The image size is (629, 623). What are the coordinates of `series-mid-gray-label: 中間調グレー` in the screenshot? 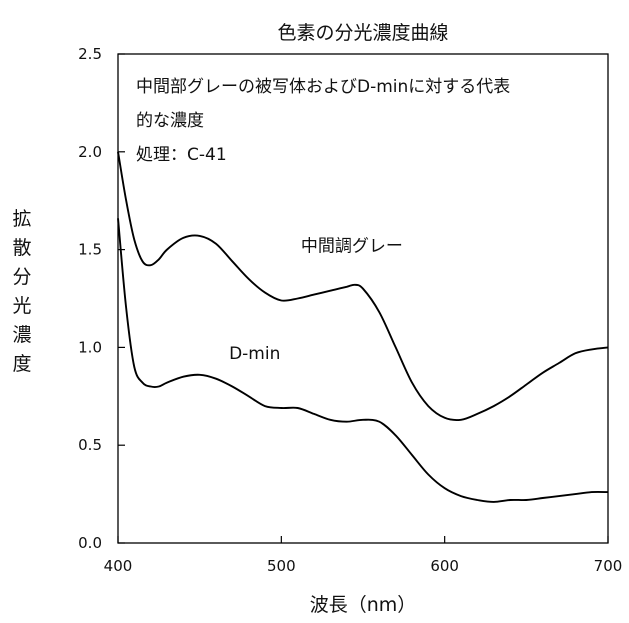 It's located at (352, 247).